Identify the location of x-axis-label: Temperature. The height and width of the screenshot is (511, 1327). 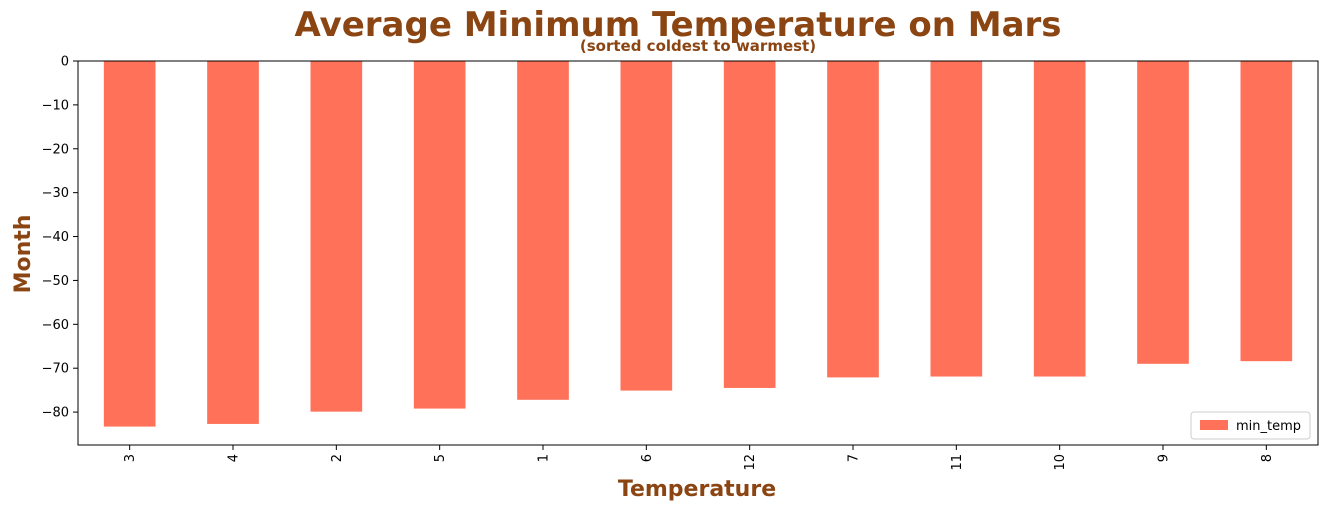
(697, 489).